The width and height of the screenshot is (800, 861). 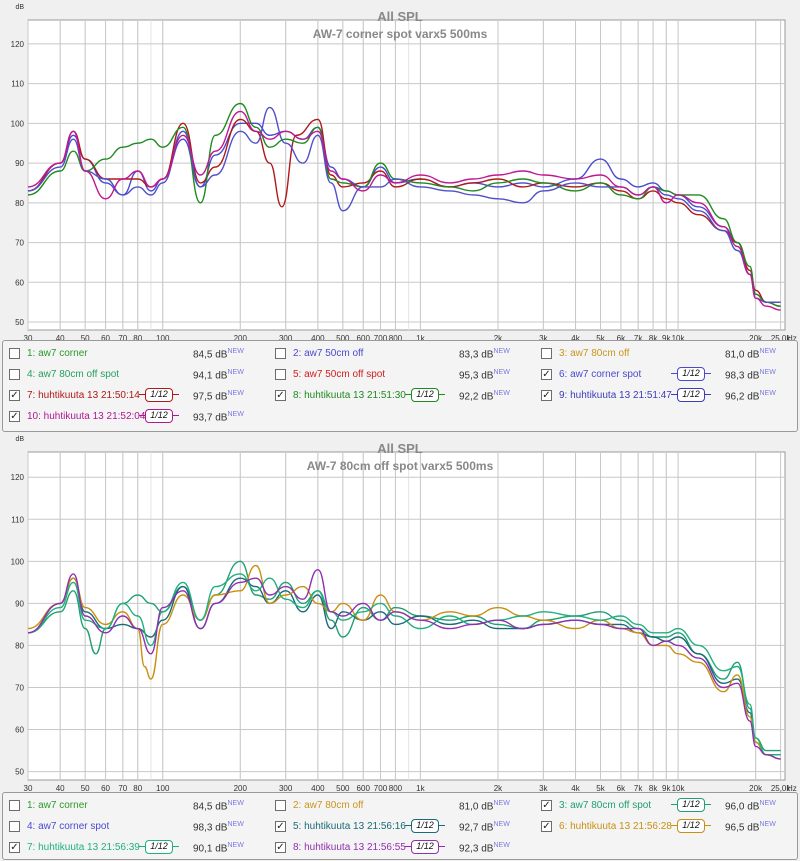 What do you see at coordinates (218, 375) in the screenshot?
I see `legend-value: 94,1 dBNEW` at bounding box center [218, 375].